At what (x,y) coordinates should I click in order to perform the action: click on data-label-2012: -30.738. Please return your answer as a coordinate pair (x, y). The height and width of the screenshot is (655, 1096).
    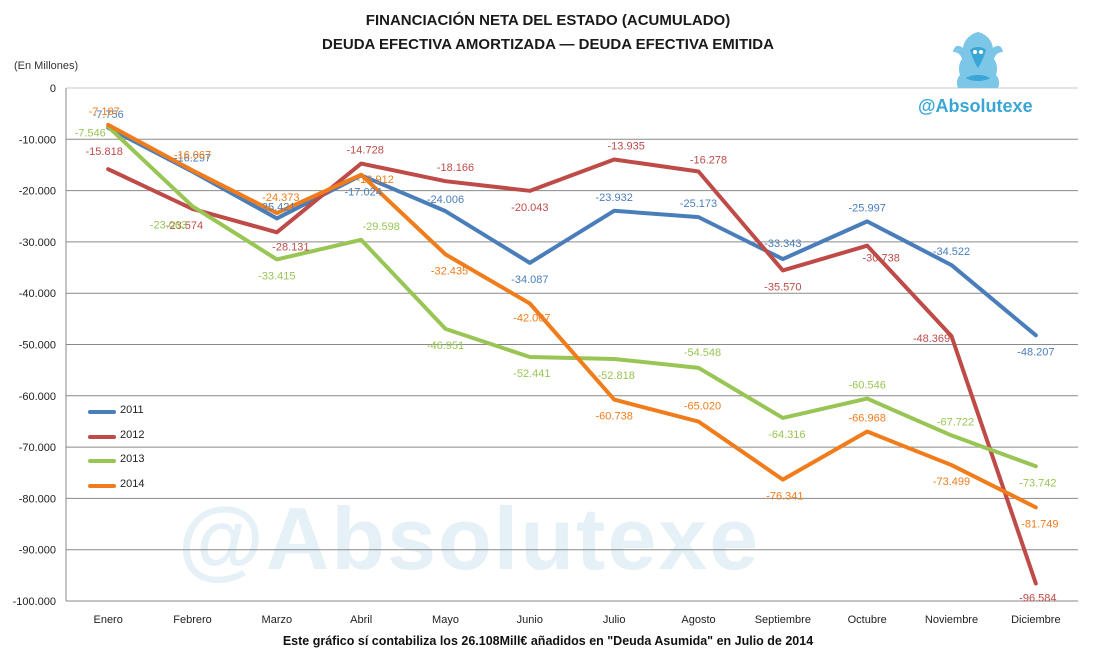
    Looking at the image, I should click on (881, 259).